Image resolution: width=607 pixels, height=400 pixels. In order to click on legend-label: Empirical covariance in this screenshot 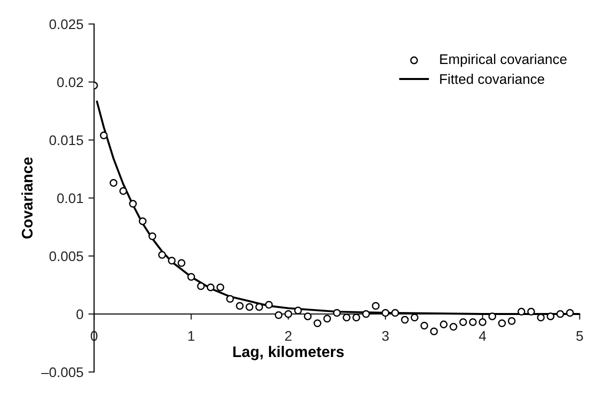, I will do `click(503, 60)`.